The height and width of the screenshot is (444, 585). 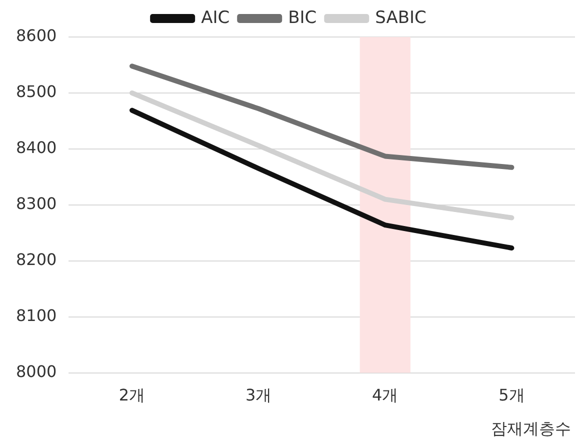 What do you see at coordinates (215, 18) in the screenshot?
I see `legend-label: AIC` at bounding box center [215, 18].